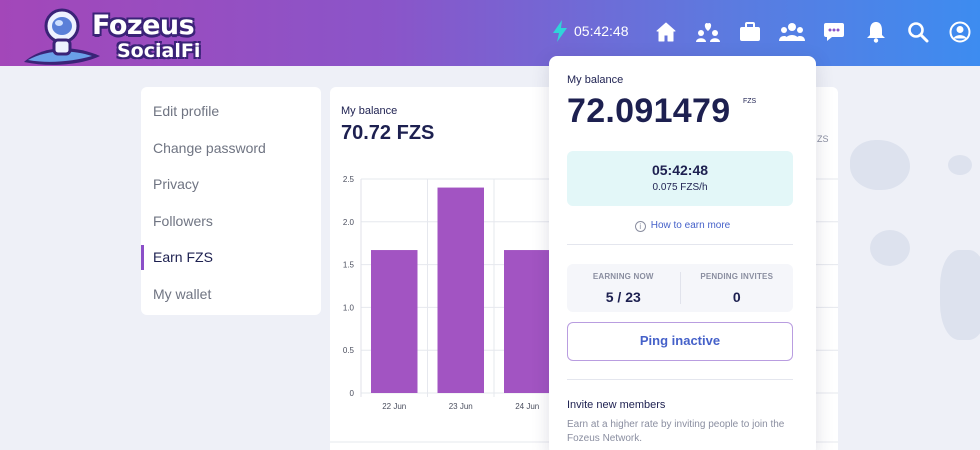 The image size is (980, 450). What do you see at coordinates (490, 33) in the screenshot?
I see `top-bar: Fozeus SocialFi 05:42:48` at bounding box center [490, 33].